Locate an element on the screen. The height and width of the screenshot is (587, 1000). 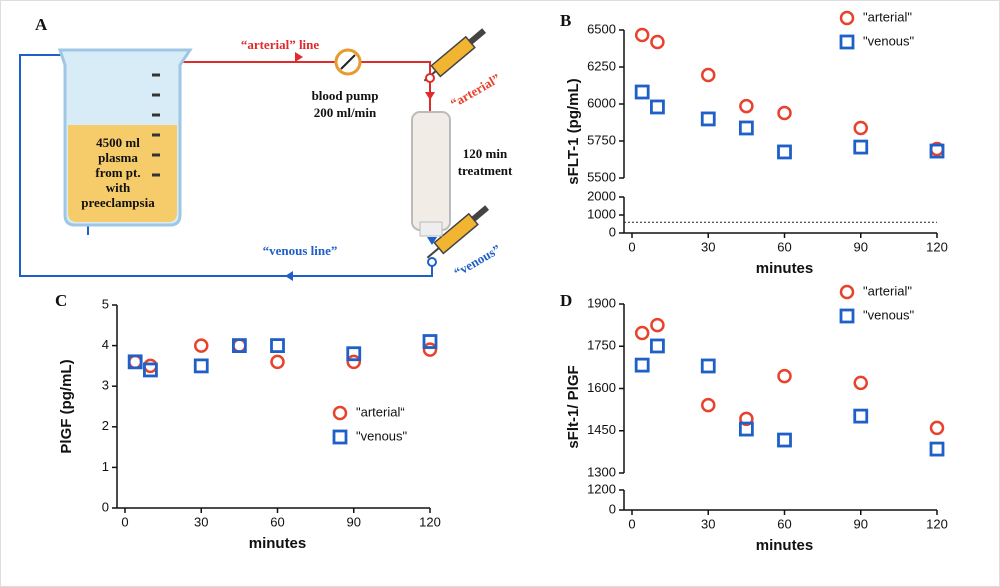
y-tick-label: 1750 is located at coordinates (601, 345).